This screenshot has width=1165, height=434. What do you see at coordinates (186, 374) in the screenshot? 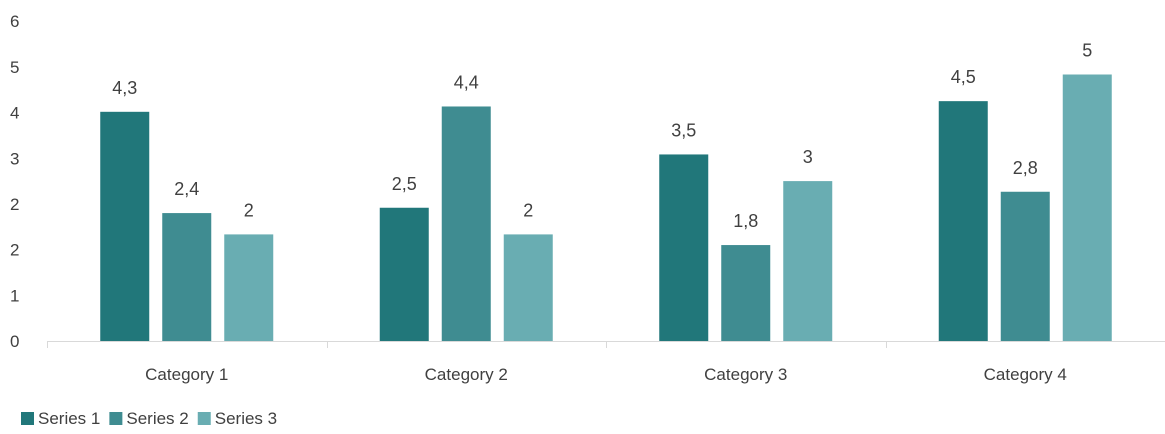
I see `category-label: Category 1` at bounding box center [186, 374].